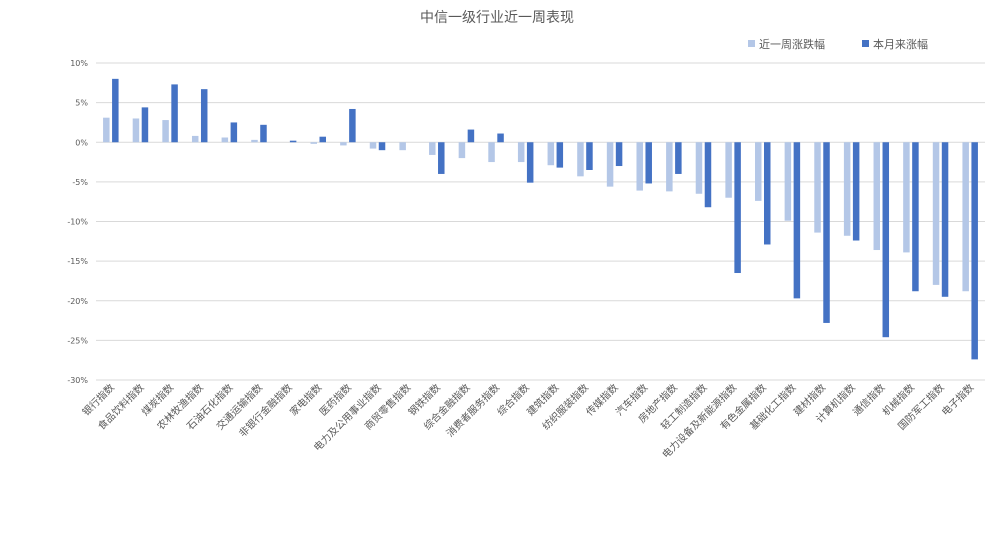 The width and height of the screenshot is (1005, 560). What do you see at coordinates (77, 340) in the screenshot?
I see `y-tick-label: -25%` at bounding box center [77, 340].